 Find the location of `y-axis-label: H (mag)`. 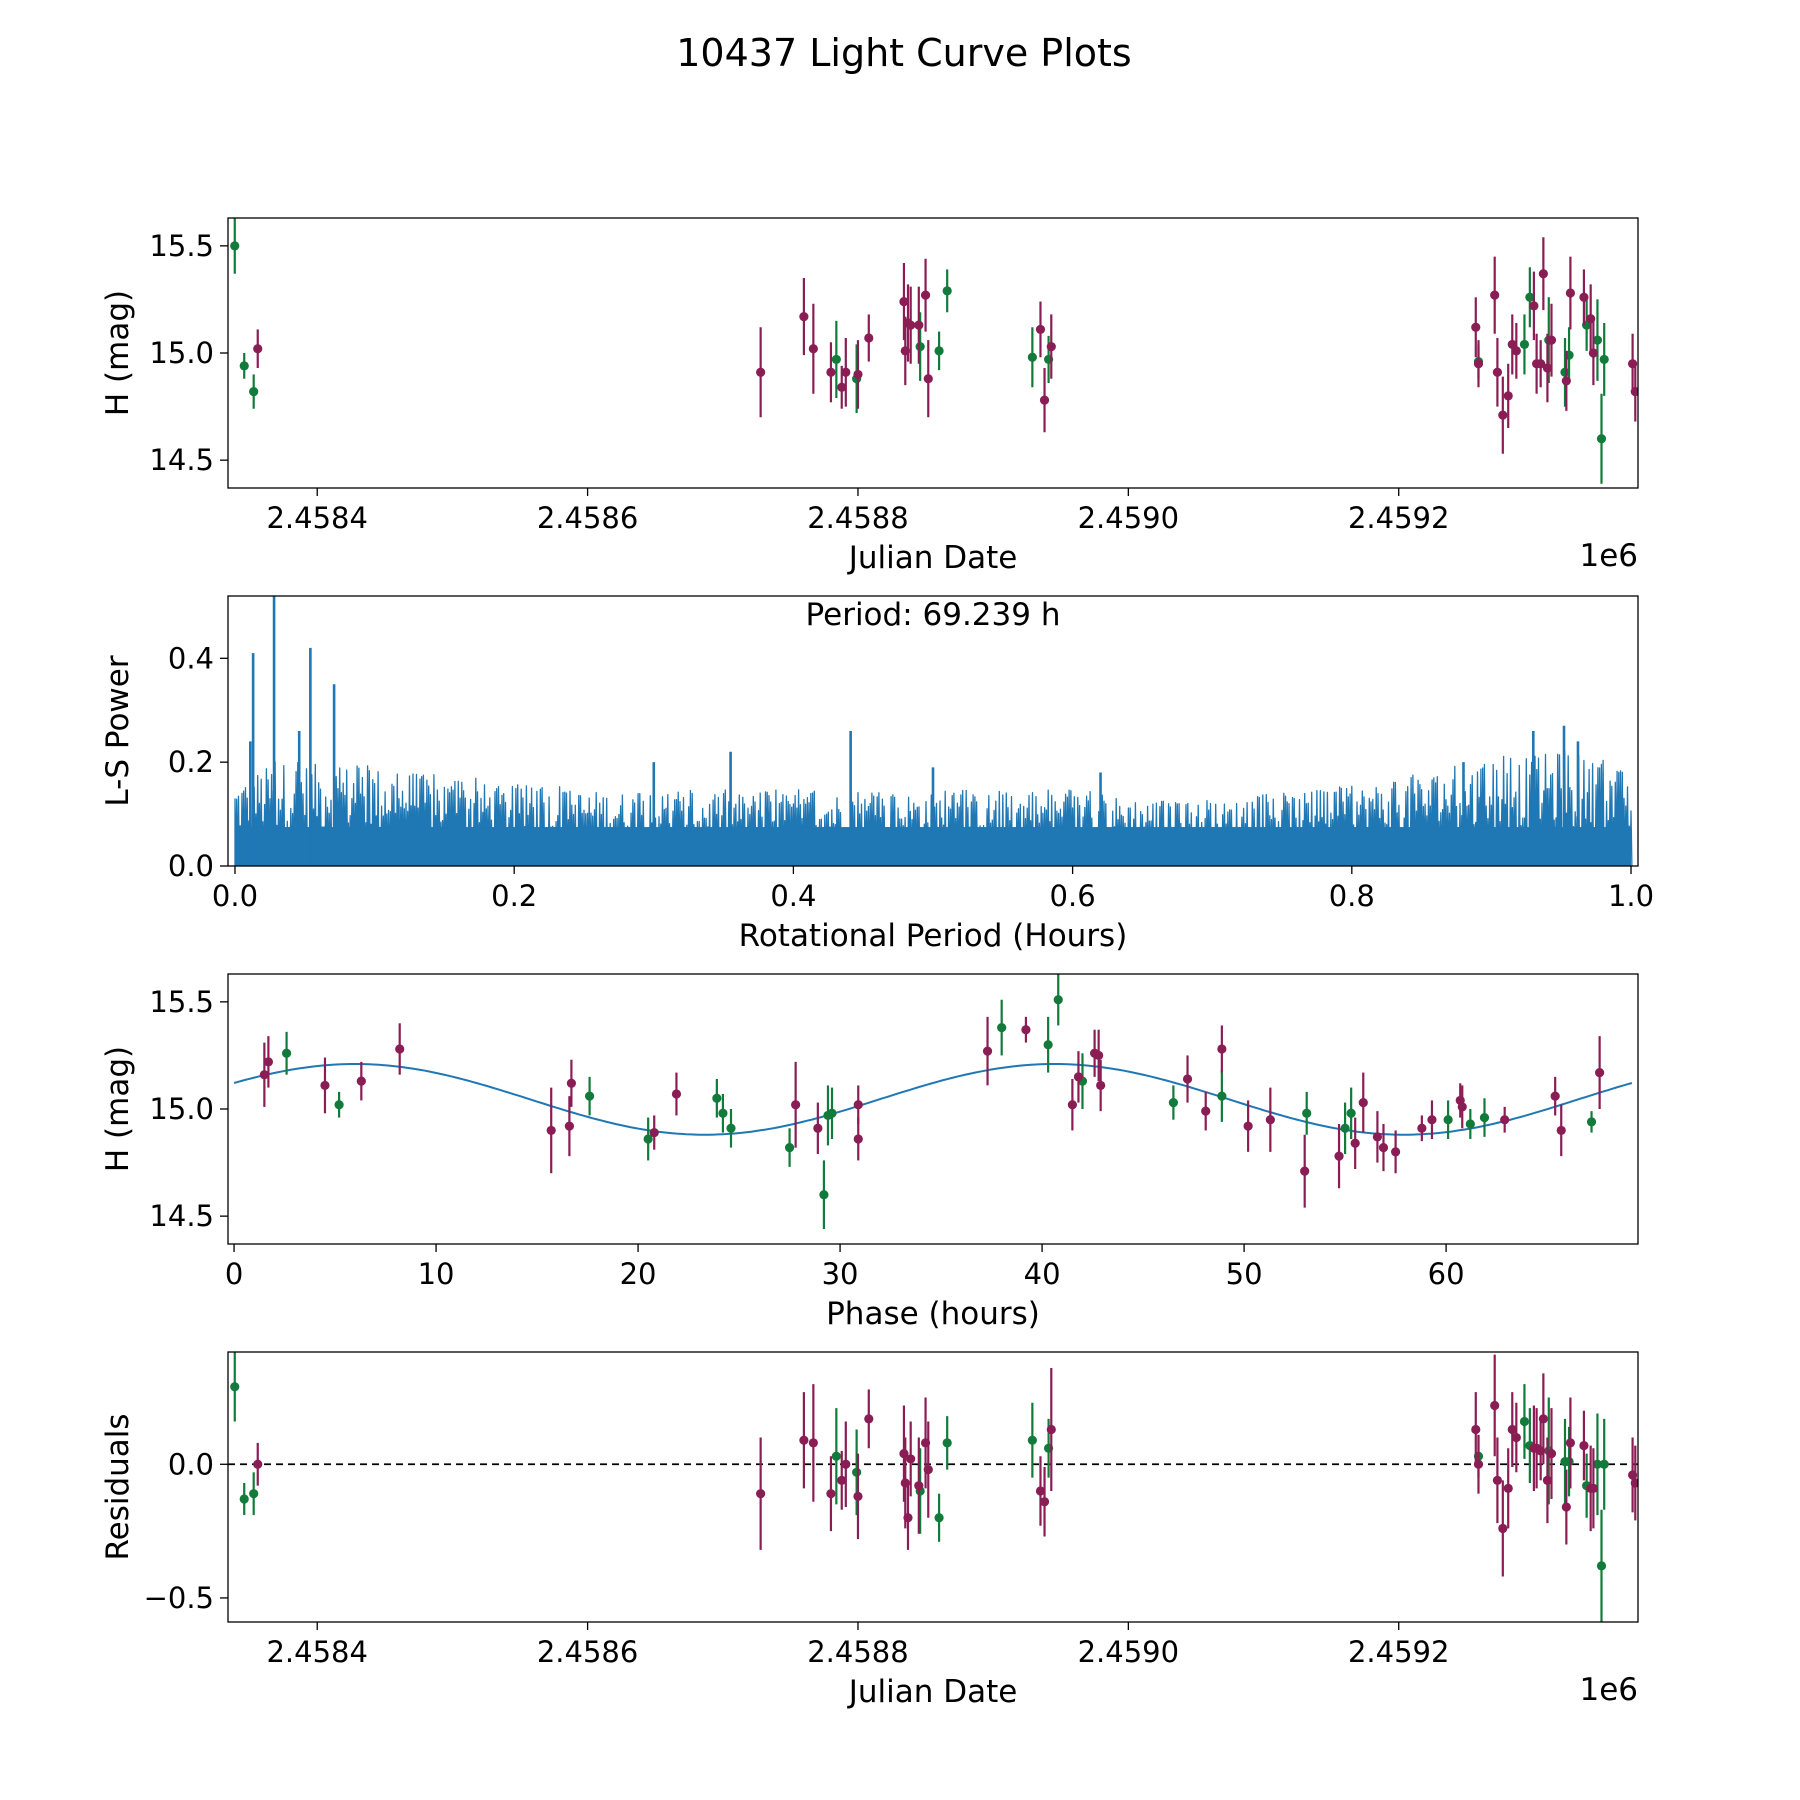

y-axis-label: H (mag) is located at coordinates (118, 1109).